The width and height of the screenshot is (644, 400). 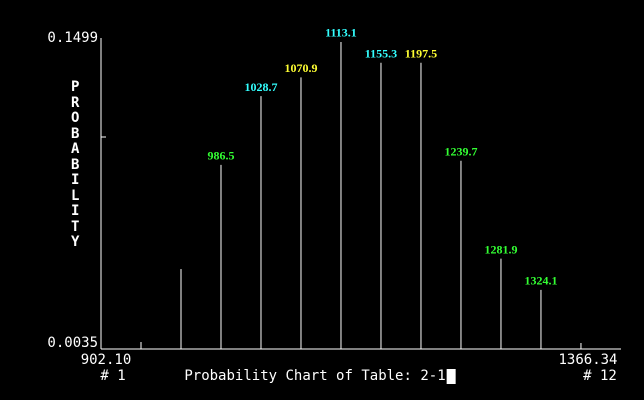 I want to click on y-tick-label: 0.1499, so click(x=72, y=38).